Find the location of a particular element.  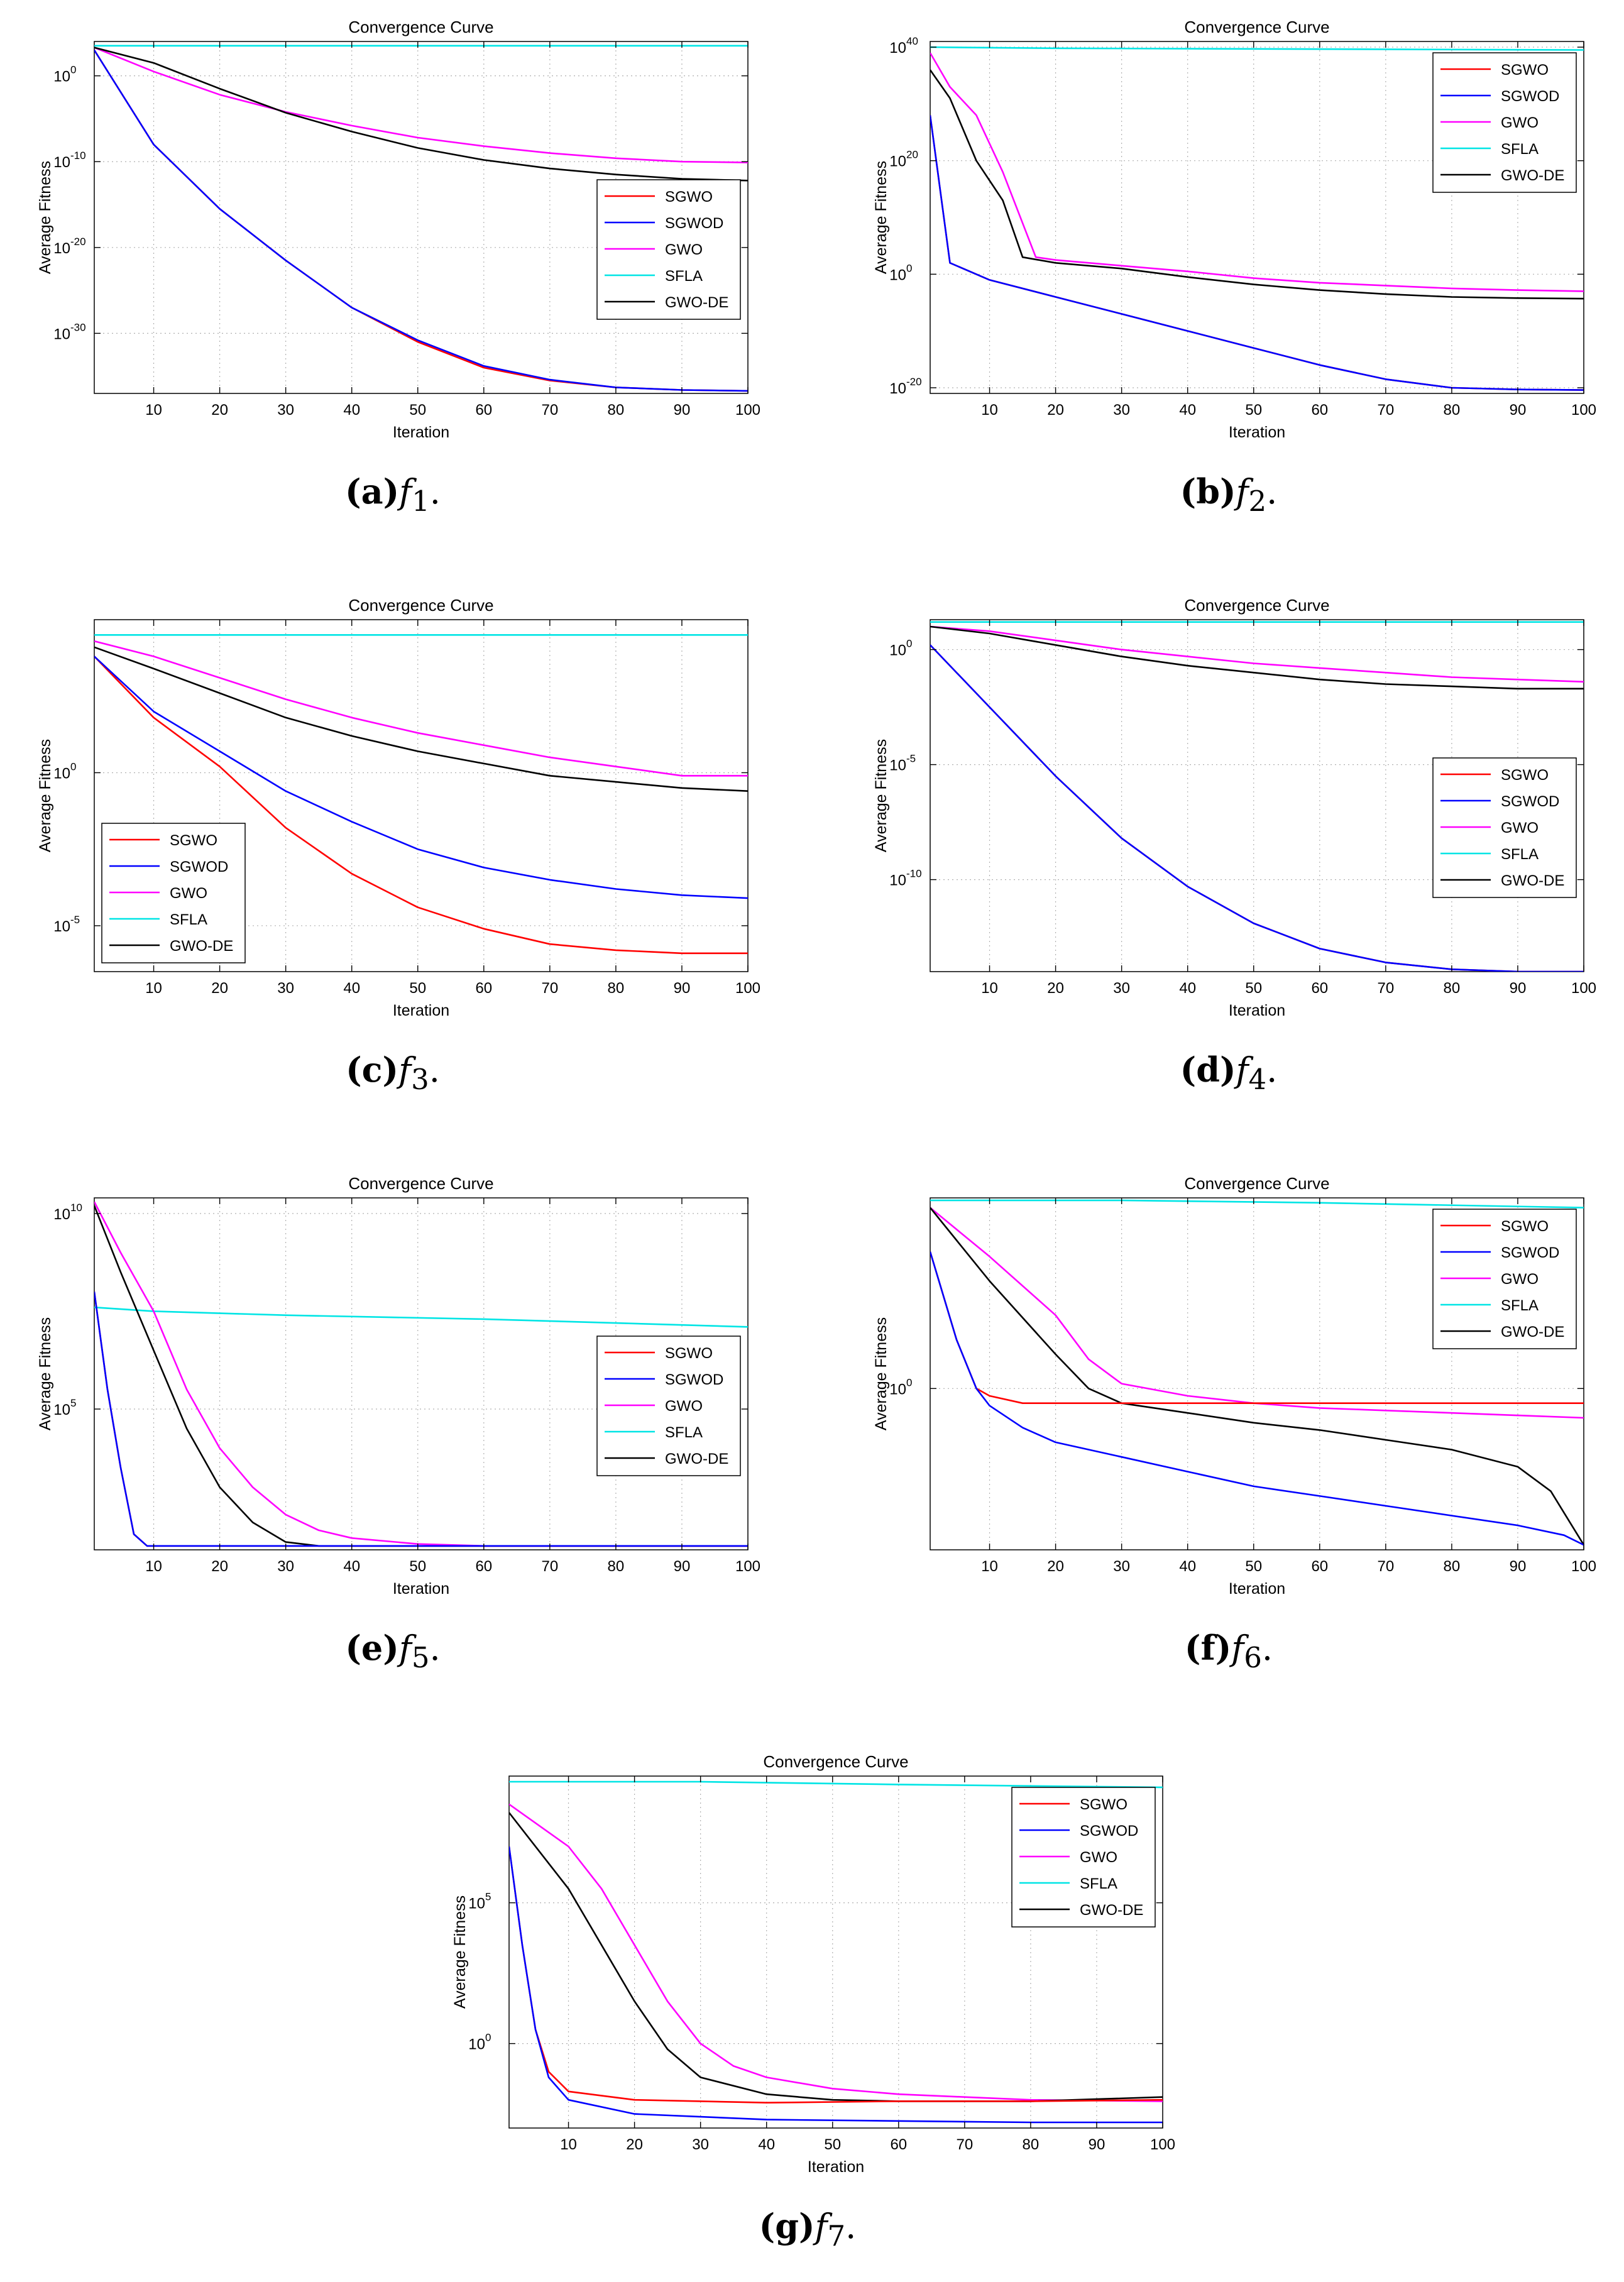

caption-b: (b)f2. is located at coordinates (1228, 494).